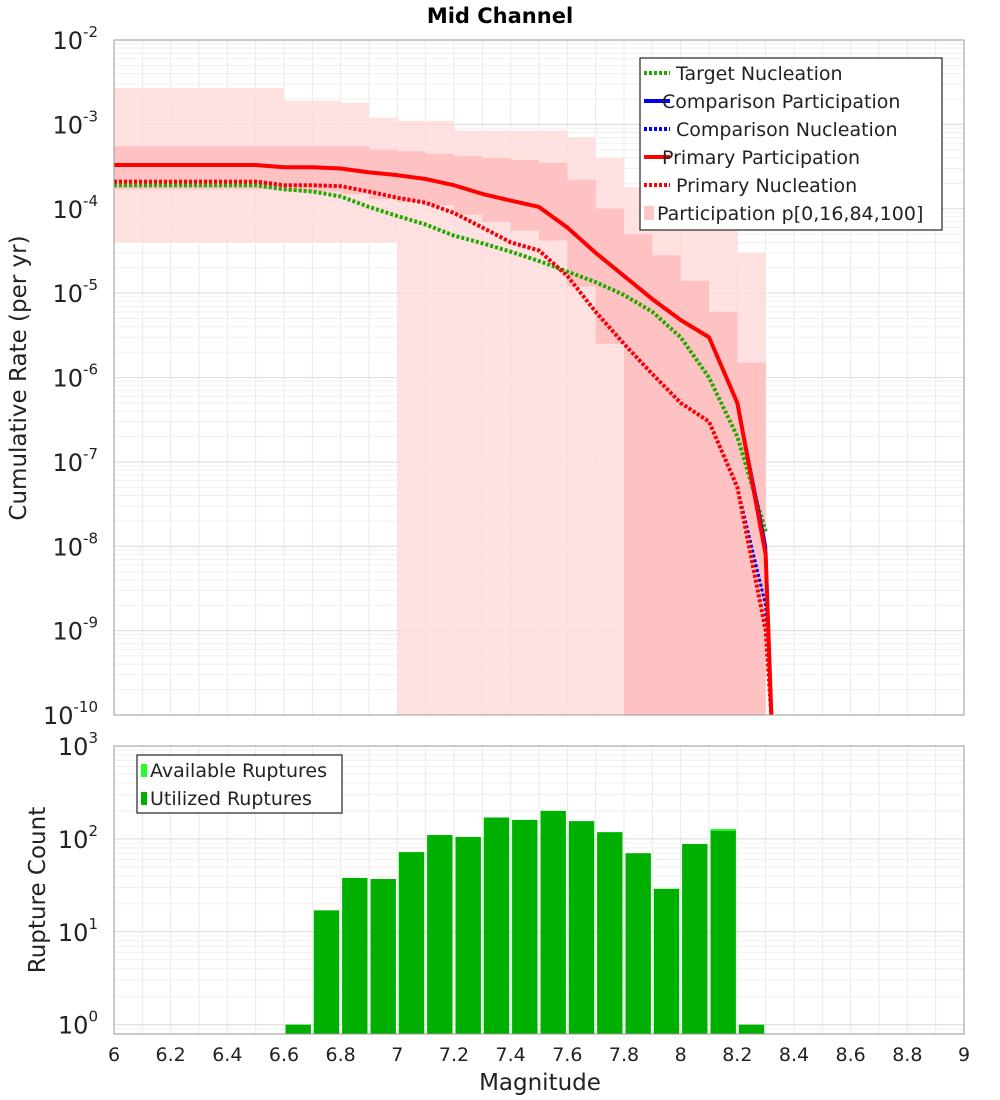  What do you see at coordinates (75, 208) in the screenshot?
I see `y-tick-label: 10⁻⁴` at bounding box center [75, 208].